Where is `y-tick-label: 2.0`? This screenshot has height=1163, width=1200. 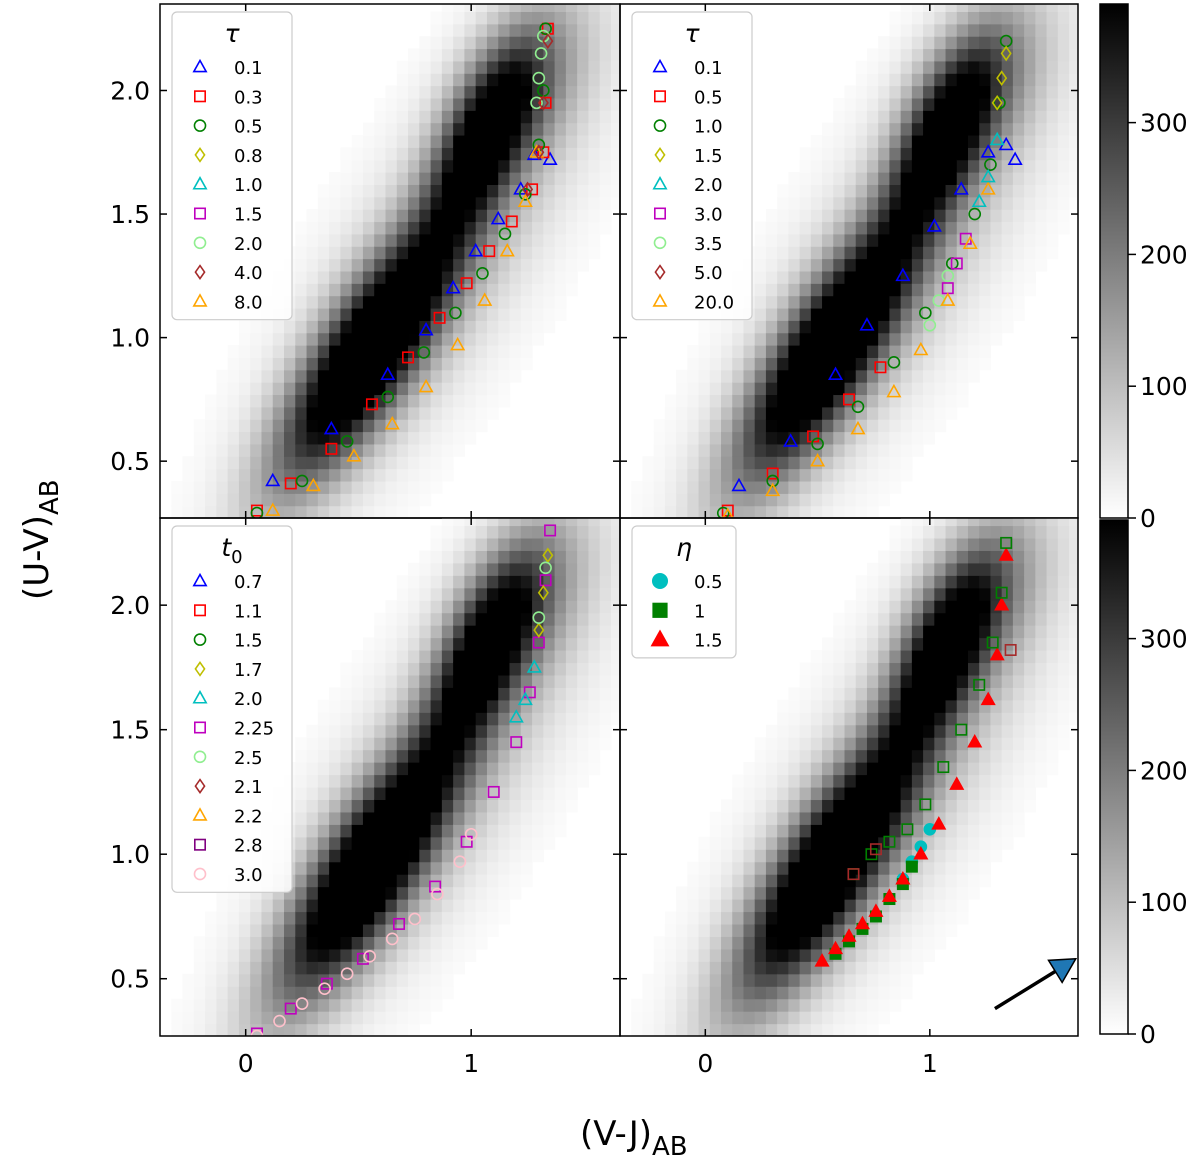 y-tick-label: 2.0 is located at coordinates (130, 605).